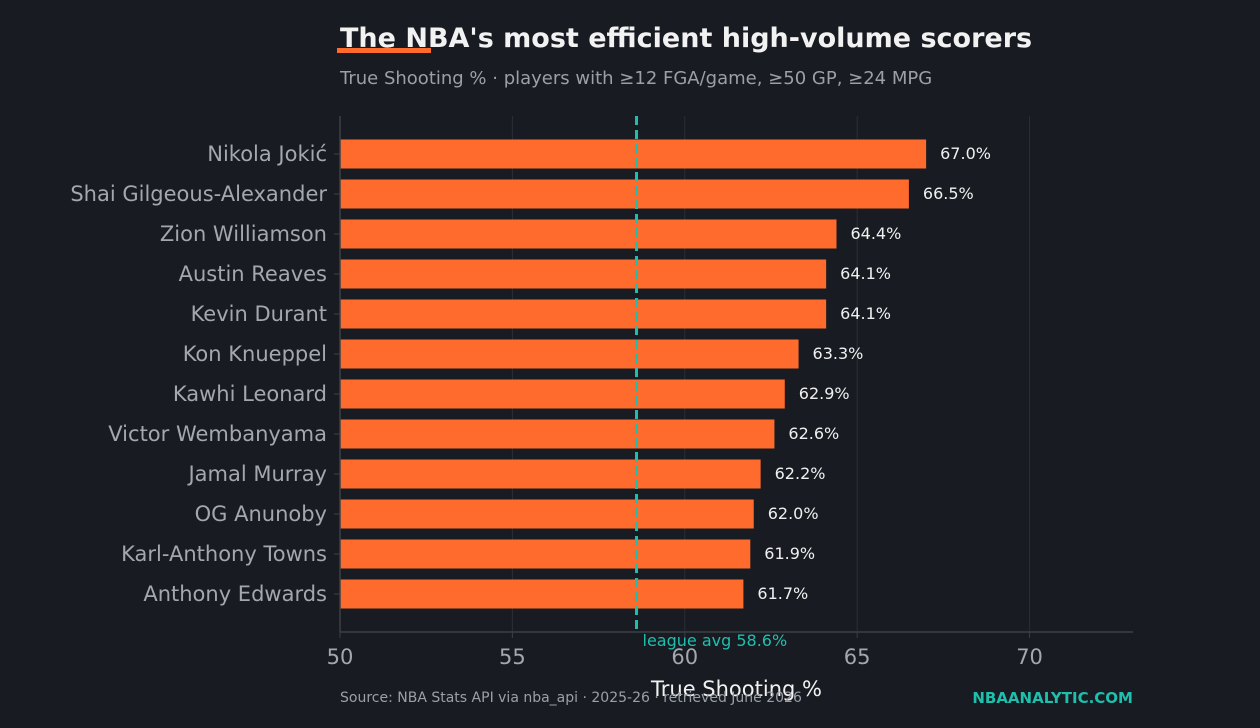  Describe the element at coordinates (259, 314) in the screenshot. I see `category-label: Kevin Durant` at that location.